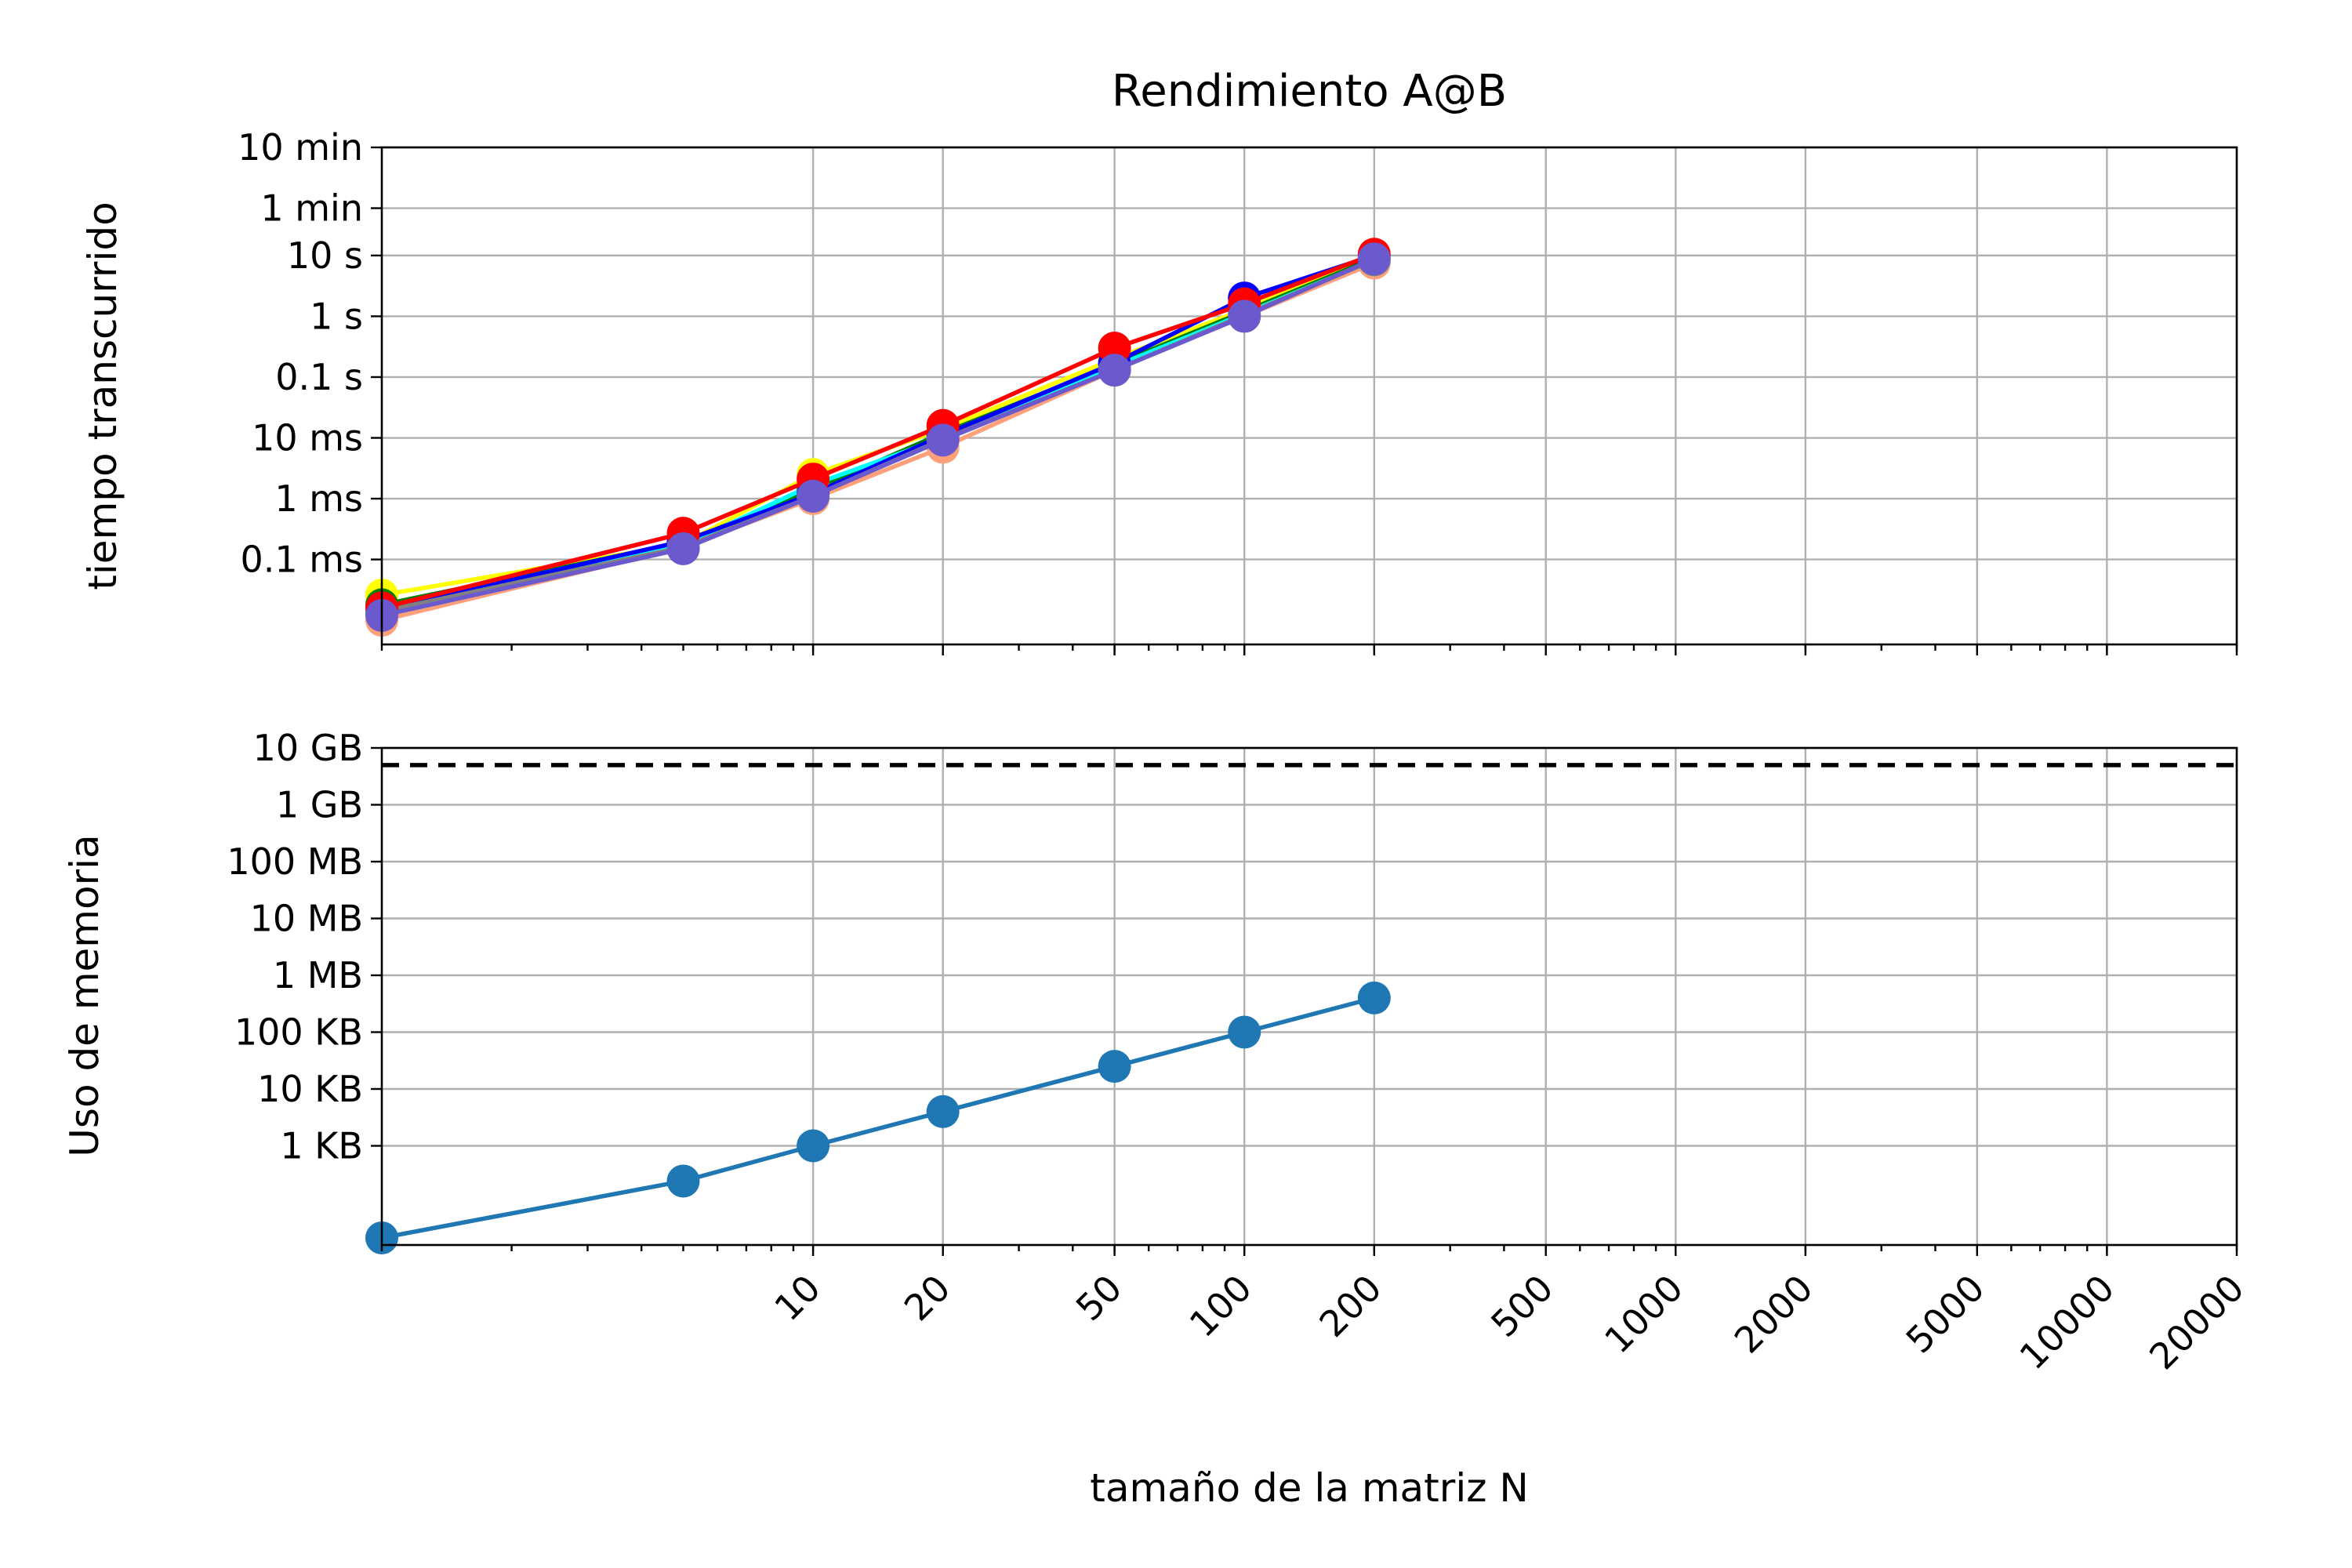 Image resolution: width=2352 pixels, height=1568 pixels. What do you see at coordinates (298, 1032) in the screenshot?
I see `y-tick-label: 100 KB` at bounding box center [298, 1032].